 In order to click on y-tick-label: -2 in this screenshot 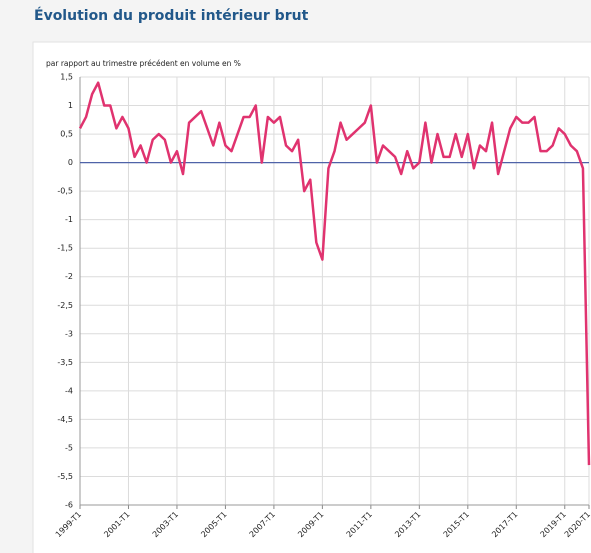, I will do `click(69, 276)`.